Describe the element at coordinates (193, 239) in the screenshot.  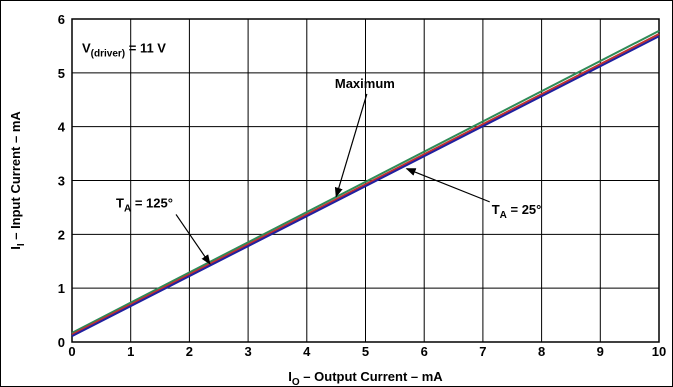
I see `ta-125-arrow` at that location.